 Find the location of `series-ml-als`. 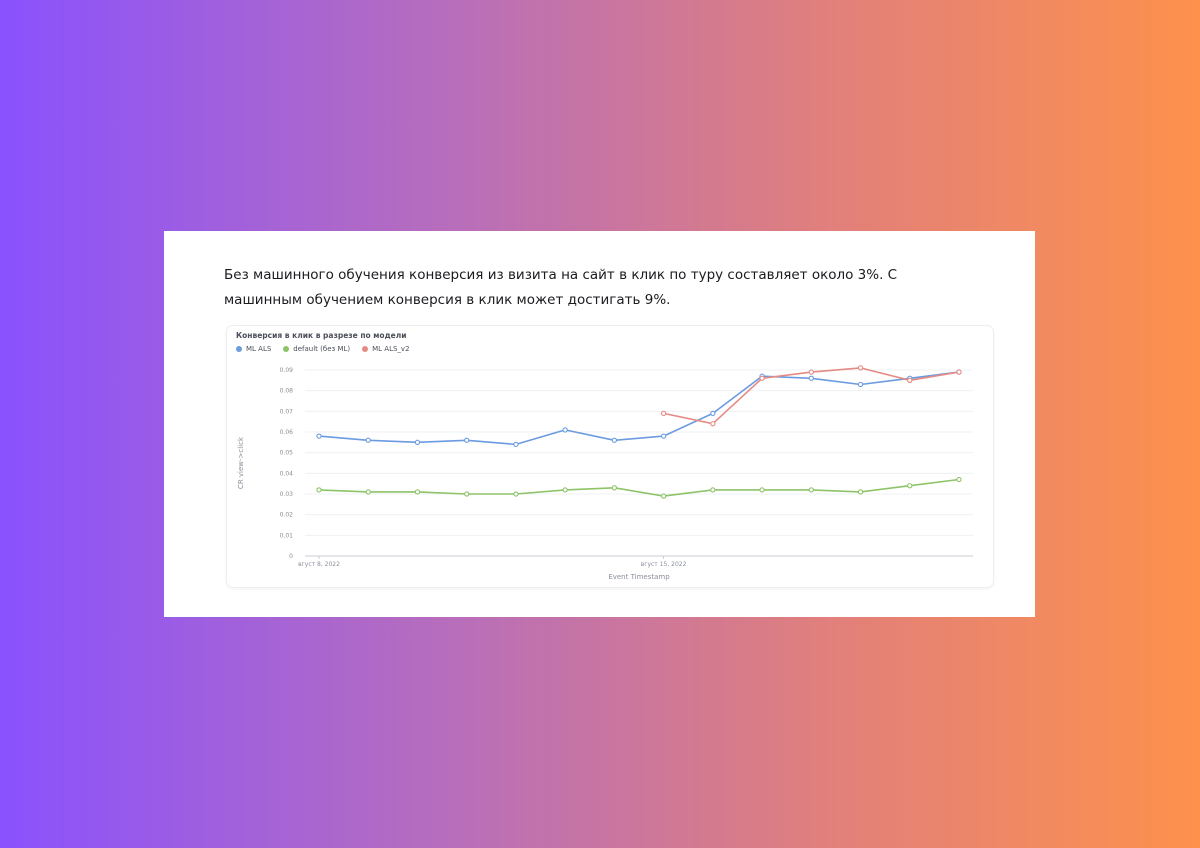

series-ml-als is located at coordinates (639, 408).